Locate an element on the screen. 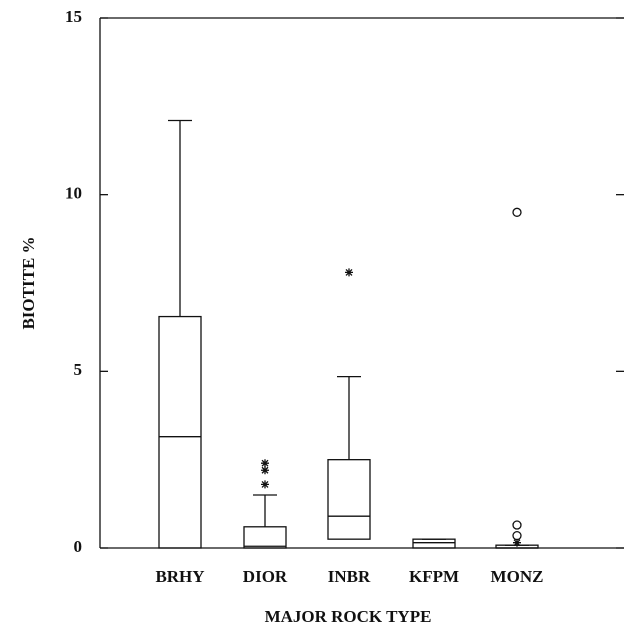  x-axis-label: MAJOR ROCK TYPE is located at coordinates (348, 616).